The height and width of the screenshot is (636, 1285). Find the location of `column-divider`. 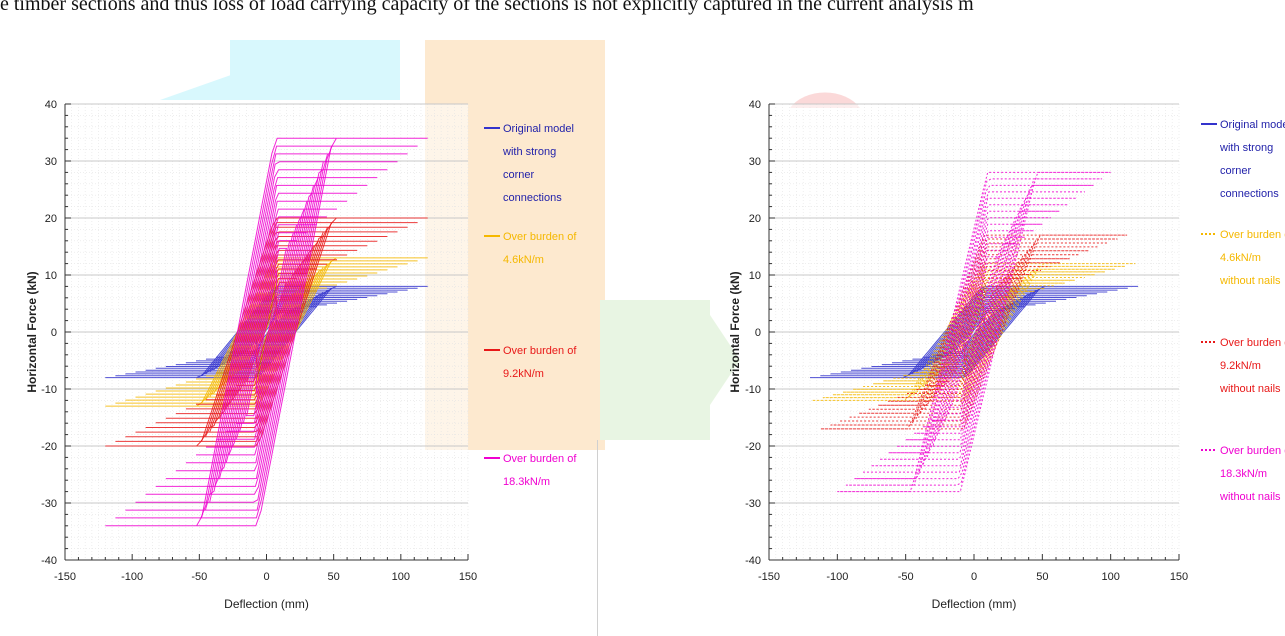

column-divider is located at coordinates (597, 538).